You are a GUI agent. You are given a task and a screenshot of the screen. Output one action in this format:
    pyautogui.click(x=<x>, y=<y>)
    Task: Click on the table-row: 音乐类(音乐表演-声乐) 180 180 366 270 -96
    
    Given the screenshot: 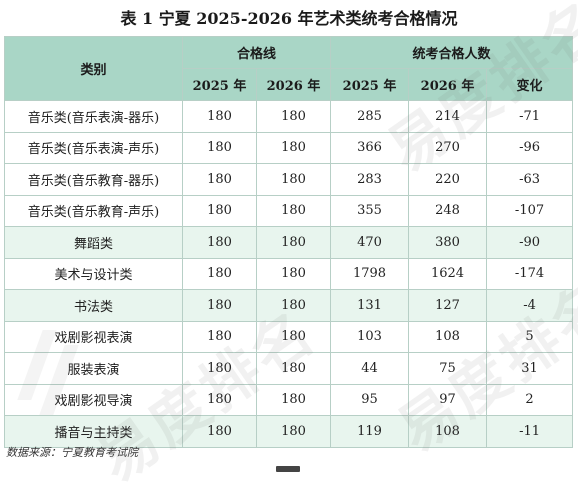 What is the action you would take?
    pyautogui.click(x=289, y=147)
    